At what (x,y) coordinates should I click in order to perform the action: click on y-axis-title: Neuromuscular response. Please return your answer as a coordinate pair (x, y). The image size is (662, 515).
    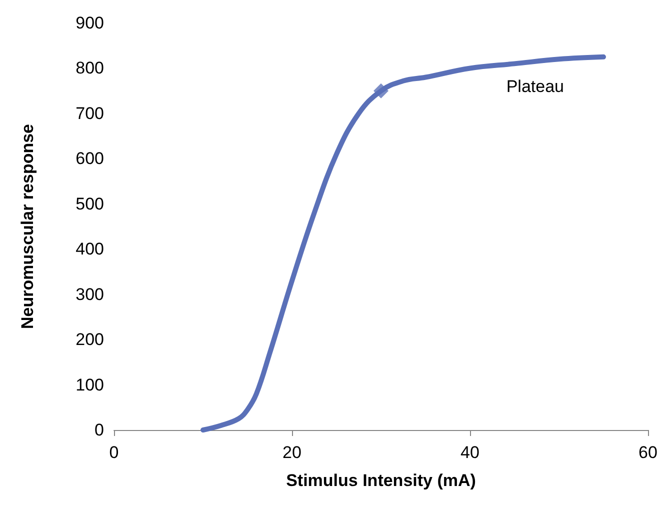
    Looking at the image, I should click on (27, 227).